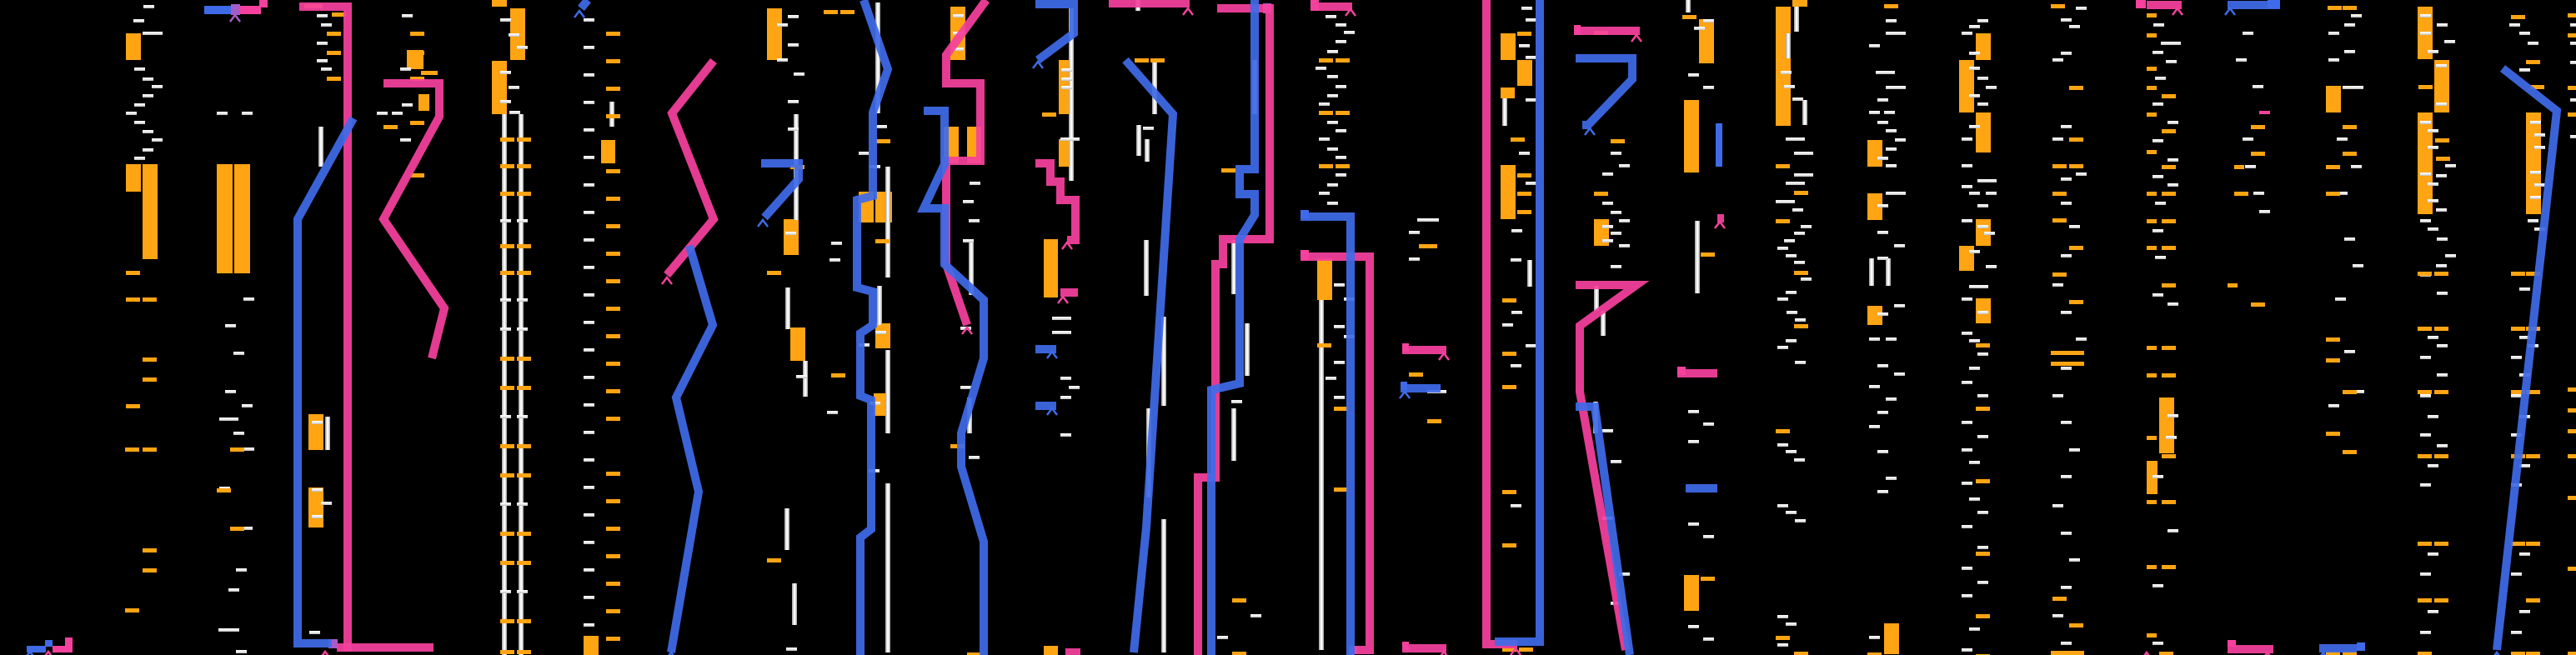 This screenshot has width=2576, height=655. Describe the element at coordinates (325, 327) in the screenshot. I see `melody-line-pink` at that location.